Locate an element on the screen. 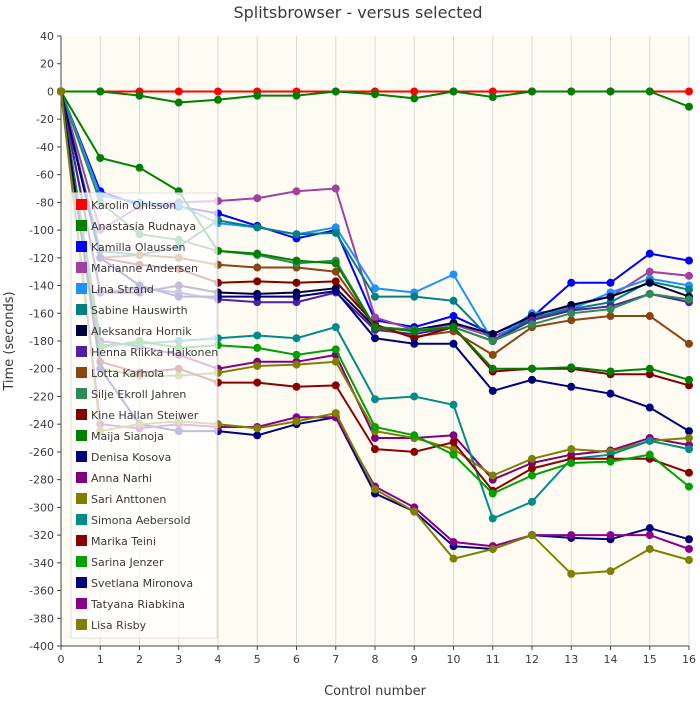 The image size is (700, 709). y-tick-label: -40 is located at coordinates (45, 147).